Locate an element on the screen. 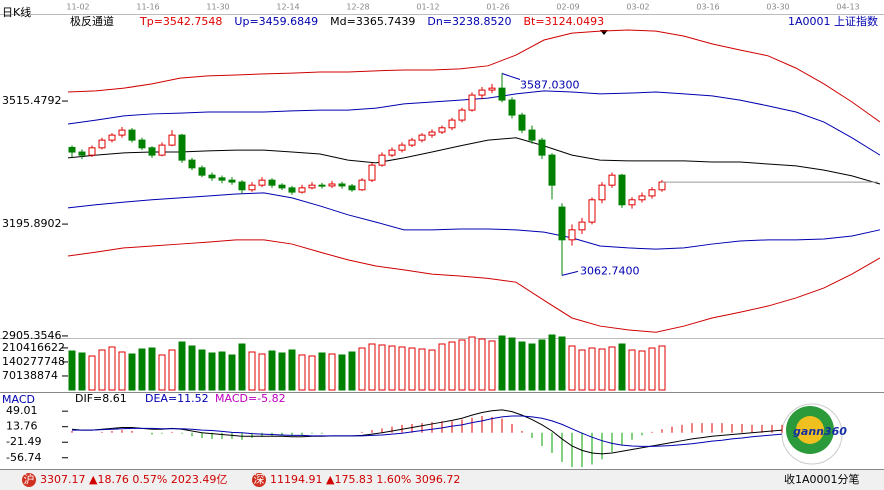  sh-icon: 沪 is located at coordinates (29, 479).